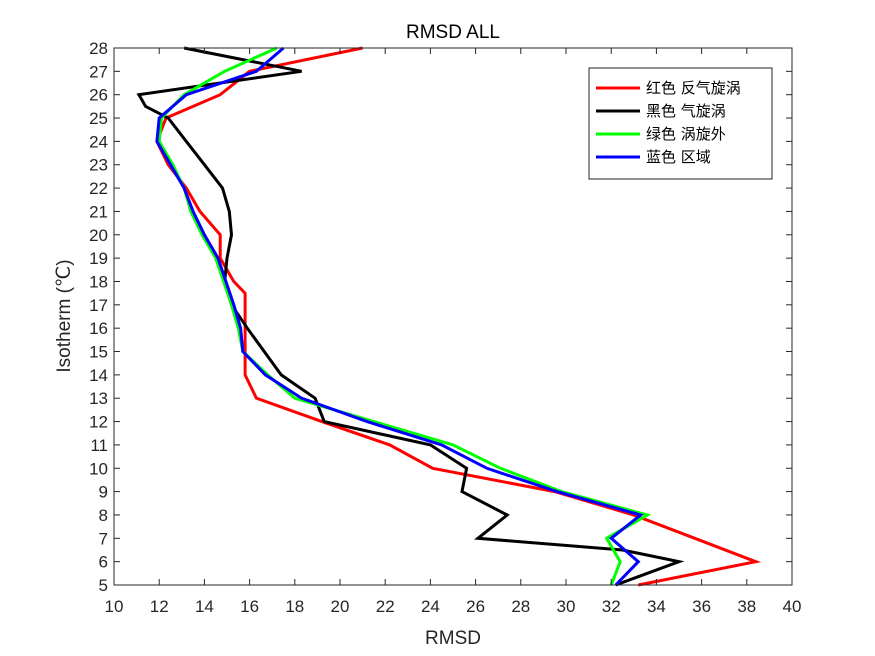  I want to click on y-tick-label: 14, so click(98, 375).